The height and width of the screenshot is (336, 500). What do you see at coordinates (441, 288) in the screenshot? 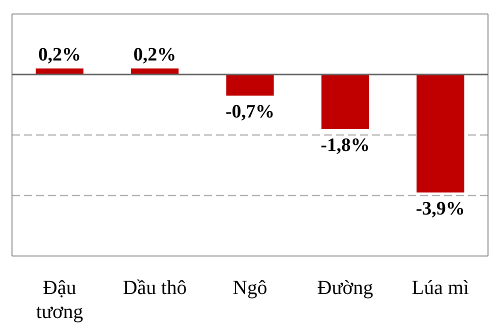
I see `x-tick-label: Lúa mì` at bounding box center [441, 288].